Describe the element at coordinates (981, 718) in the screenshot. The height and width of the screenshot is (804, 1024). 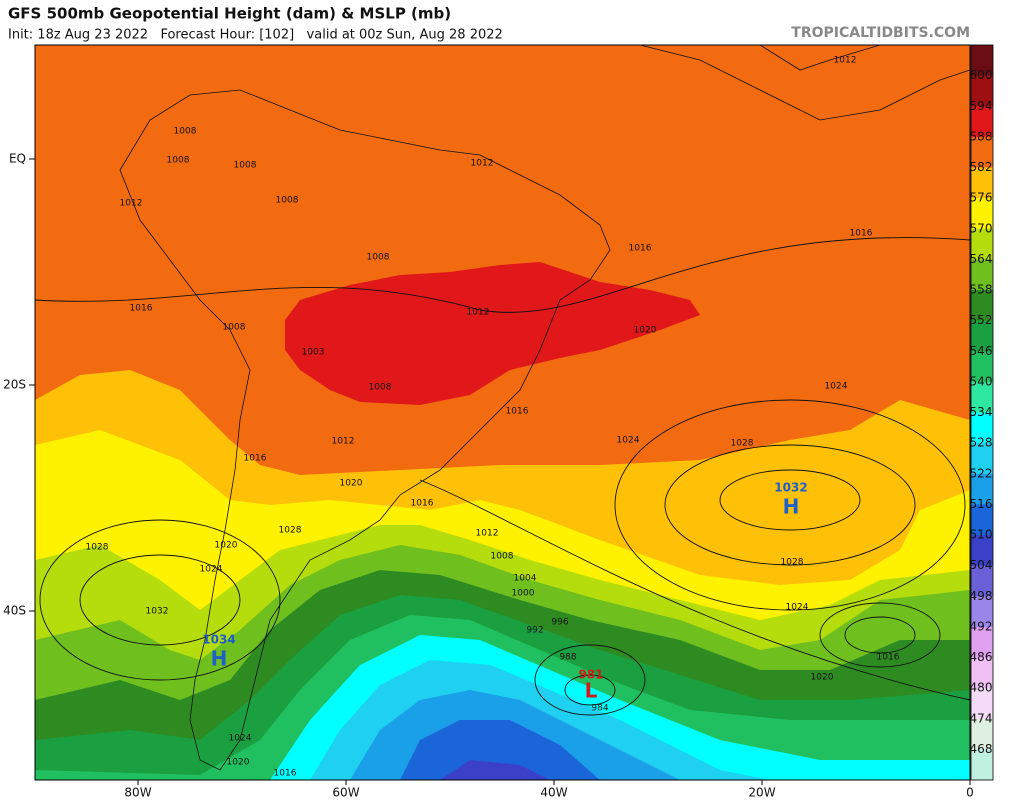
I see `colorbar-label: 474` at that location.